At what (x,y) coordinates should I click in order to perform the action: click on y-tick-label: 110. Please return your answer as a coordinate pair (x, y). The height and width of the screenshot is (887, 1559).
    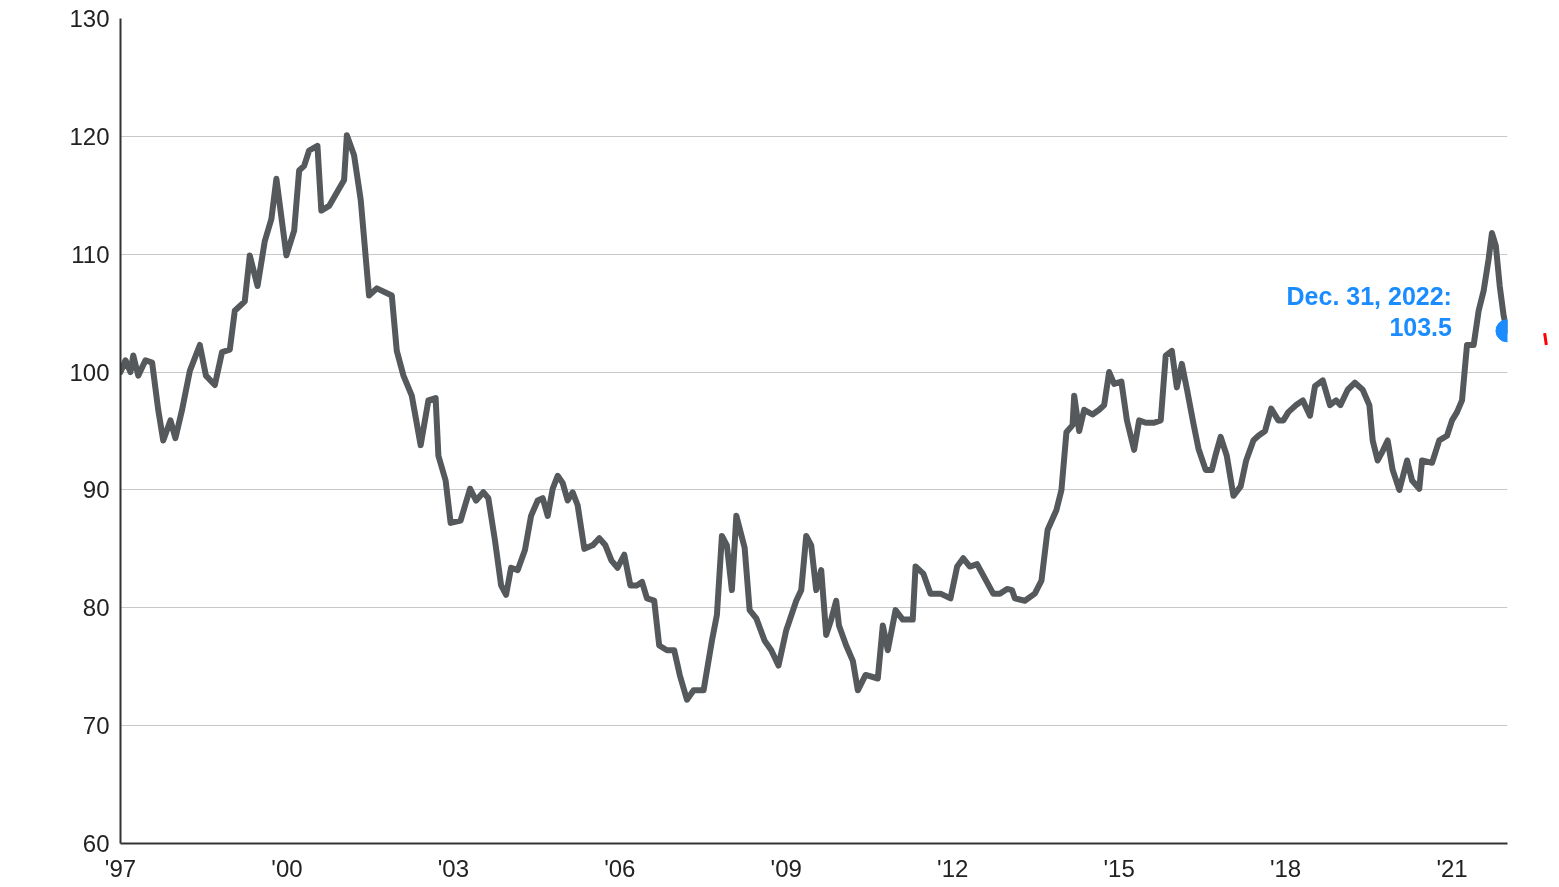
    Looking at the image, I should click on (90, 254).